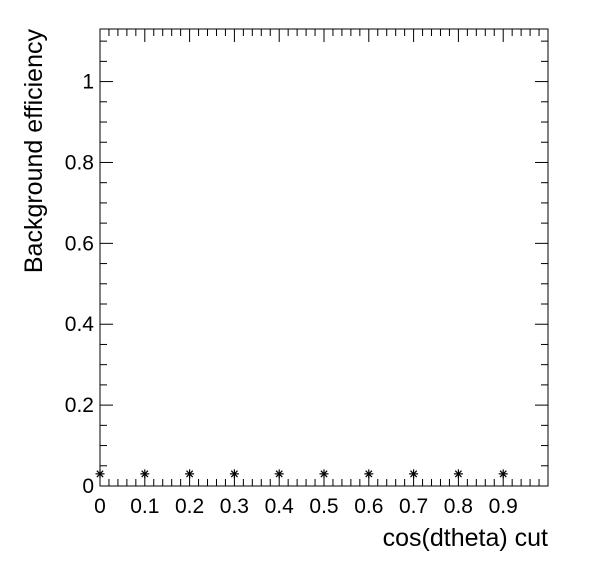 The image size is (596, 579). Describe the element at coordinates (301, 474) in the screenshot. I see `data-points` at that location.